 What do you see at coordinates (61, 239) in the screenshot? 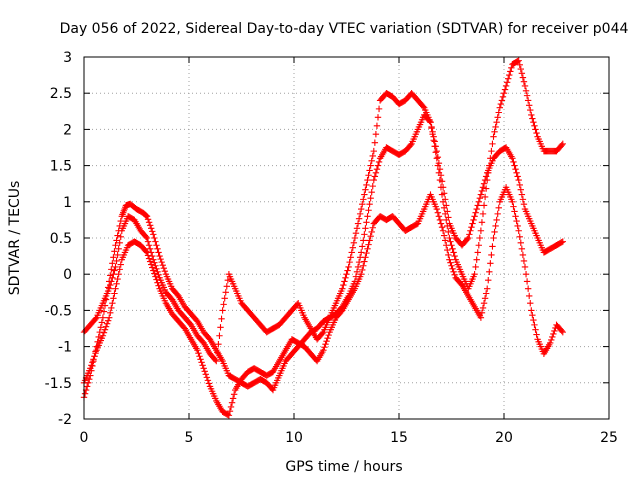
I see `y-tick-label: 0.5` at bounding box center [61, 239].